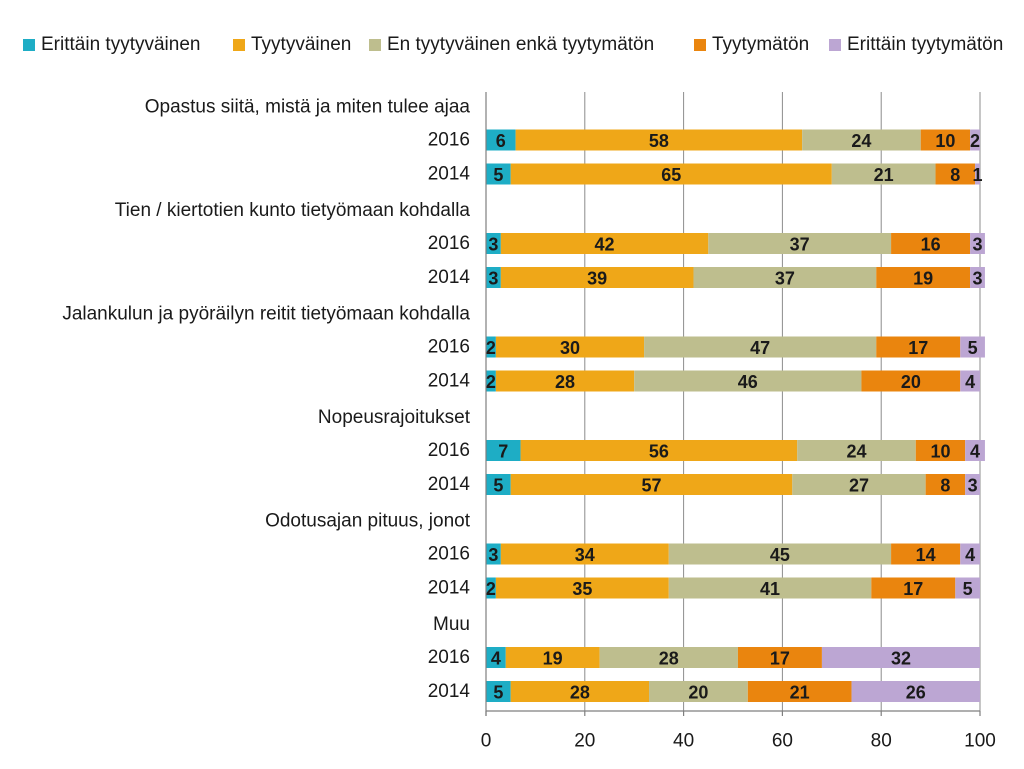 The width and height of the screenshot is (1024, 769). What do you see at coordinates (800, 245) in the screenshot?
I see `value-label: 37` at bounding box center [800, 245].